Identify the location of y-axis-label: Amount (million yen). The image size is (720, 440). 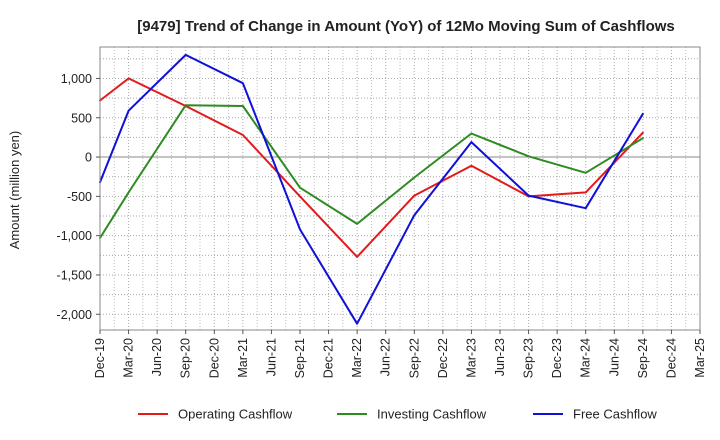
(14, 190).